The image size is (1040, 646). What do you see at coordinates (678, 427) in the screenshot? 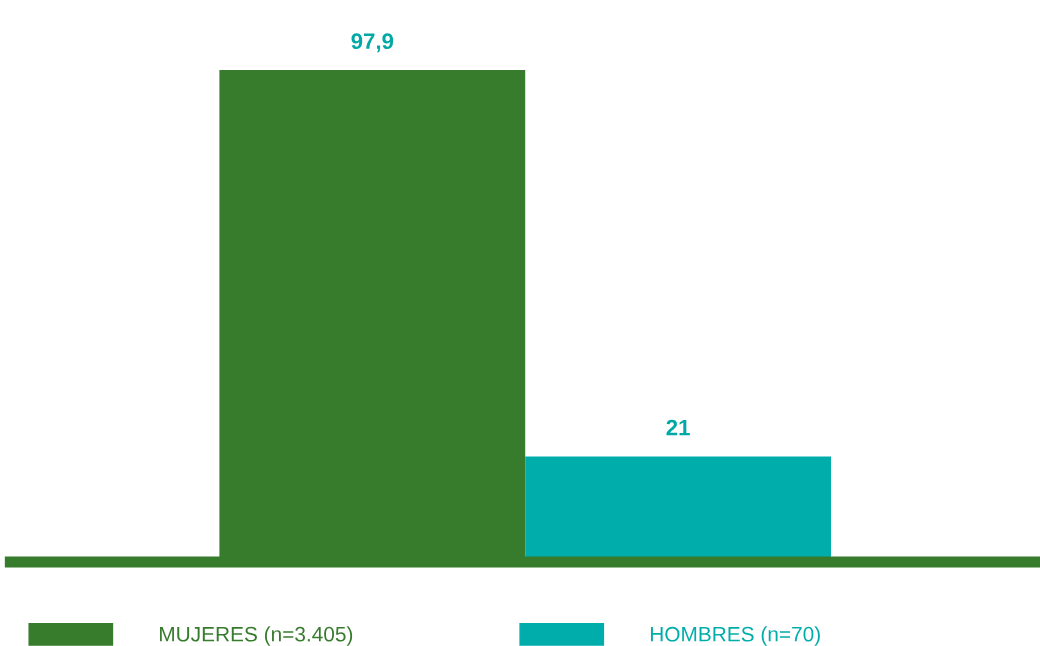
I see `data-label: 21` at bounding box center [678, 427].